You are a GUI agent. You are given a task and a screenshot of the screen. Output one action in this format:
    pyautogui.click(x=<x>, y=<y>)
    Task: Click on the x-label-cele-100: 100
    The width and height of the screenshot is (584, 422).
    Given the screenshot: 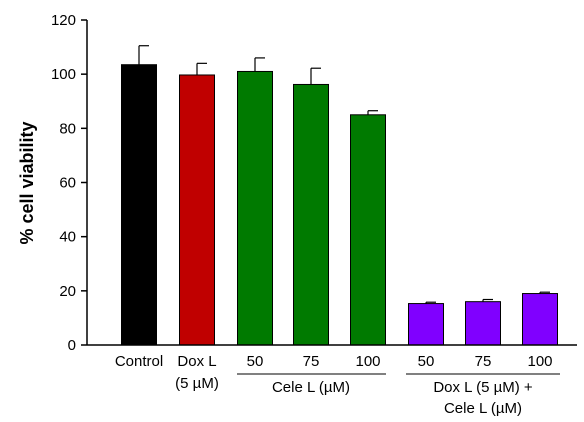 What is the action you would take?
    pyautogui.click(x=367, y=361)
    